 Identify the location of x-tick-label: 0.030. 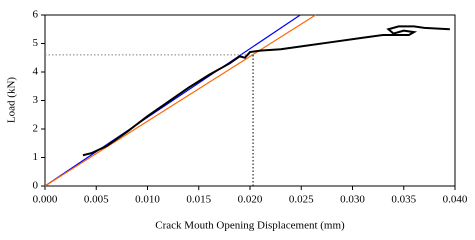
(352, 200).